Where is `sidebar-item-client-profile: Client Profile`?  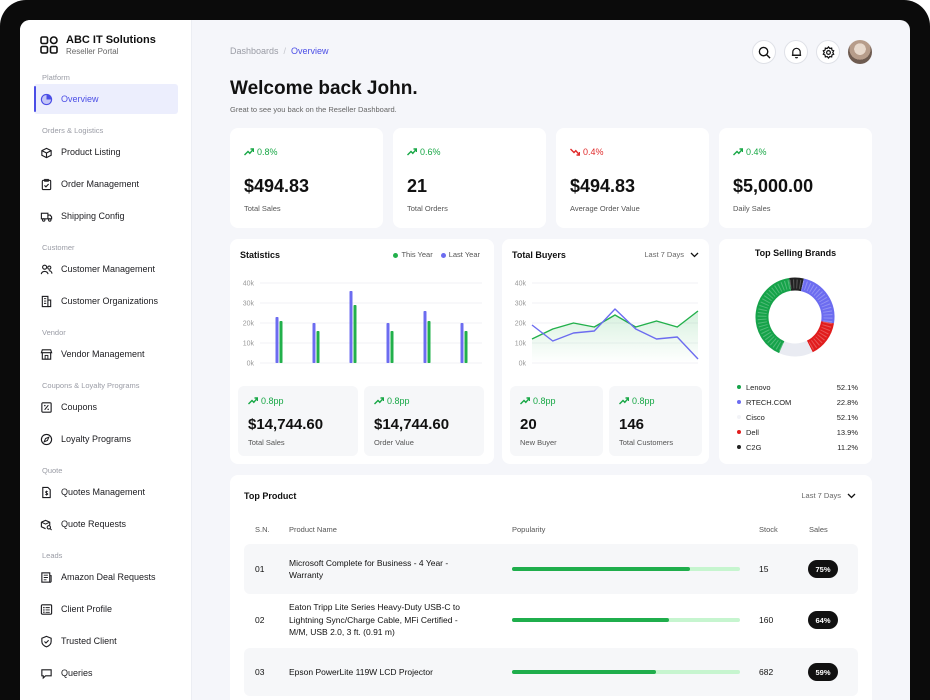
sidebar-item-client-profile: Client Profile is located at coordinates (106, 609).